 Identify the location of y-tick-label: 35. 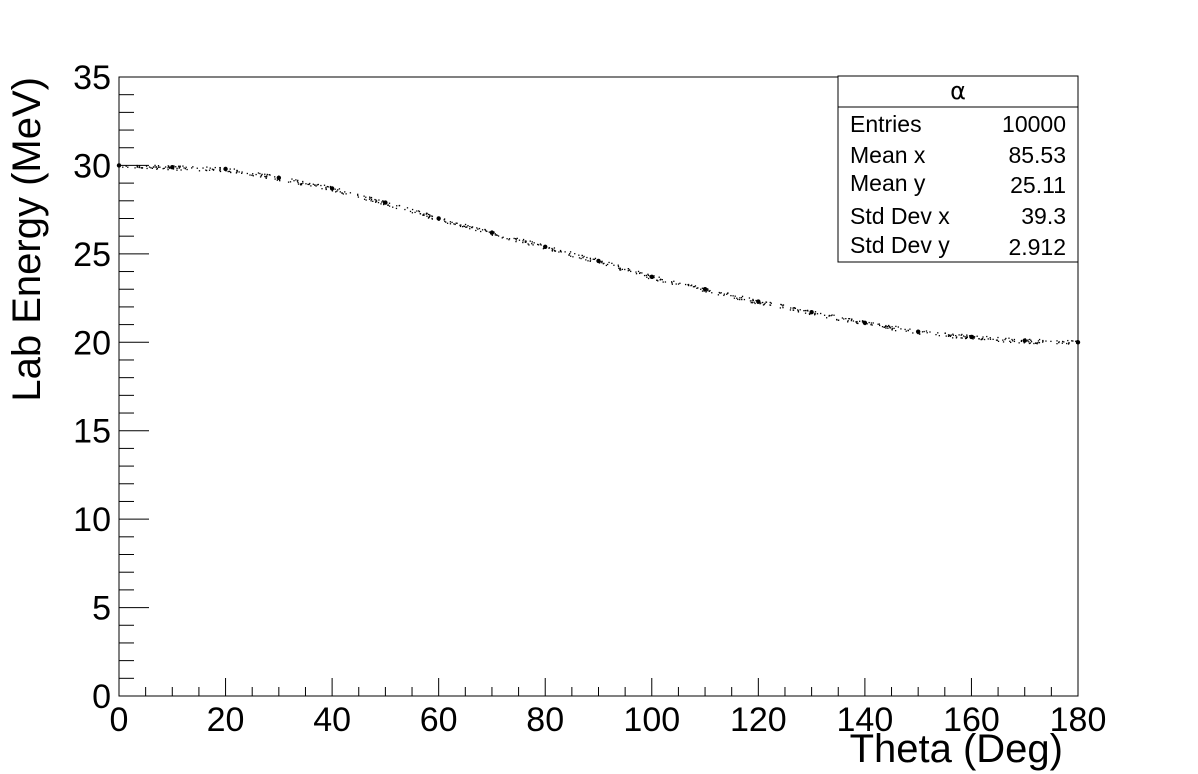
(92, 78).